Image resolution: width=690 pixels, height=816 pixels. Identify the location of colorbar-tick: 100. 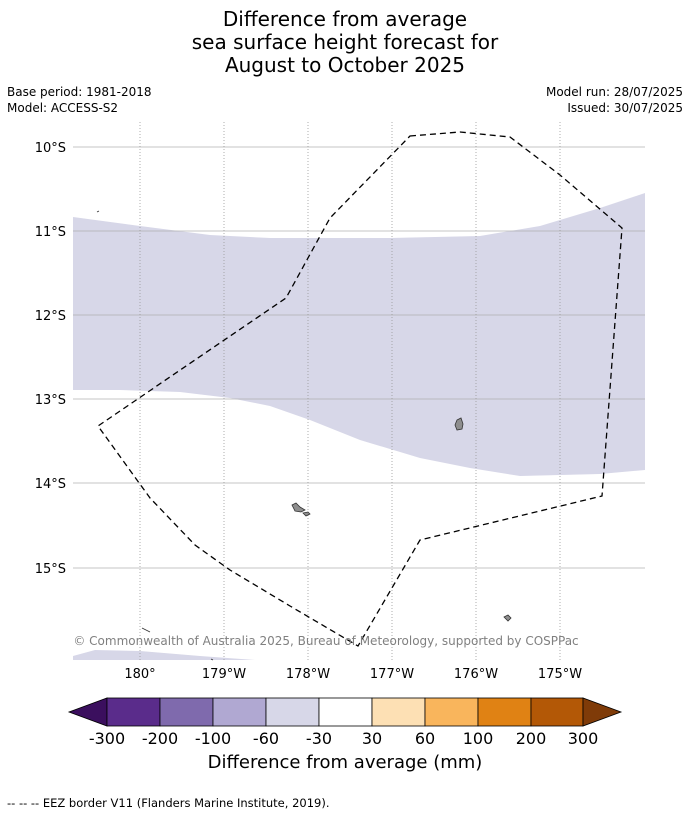
(478, 738).